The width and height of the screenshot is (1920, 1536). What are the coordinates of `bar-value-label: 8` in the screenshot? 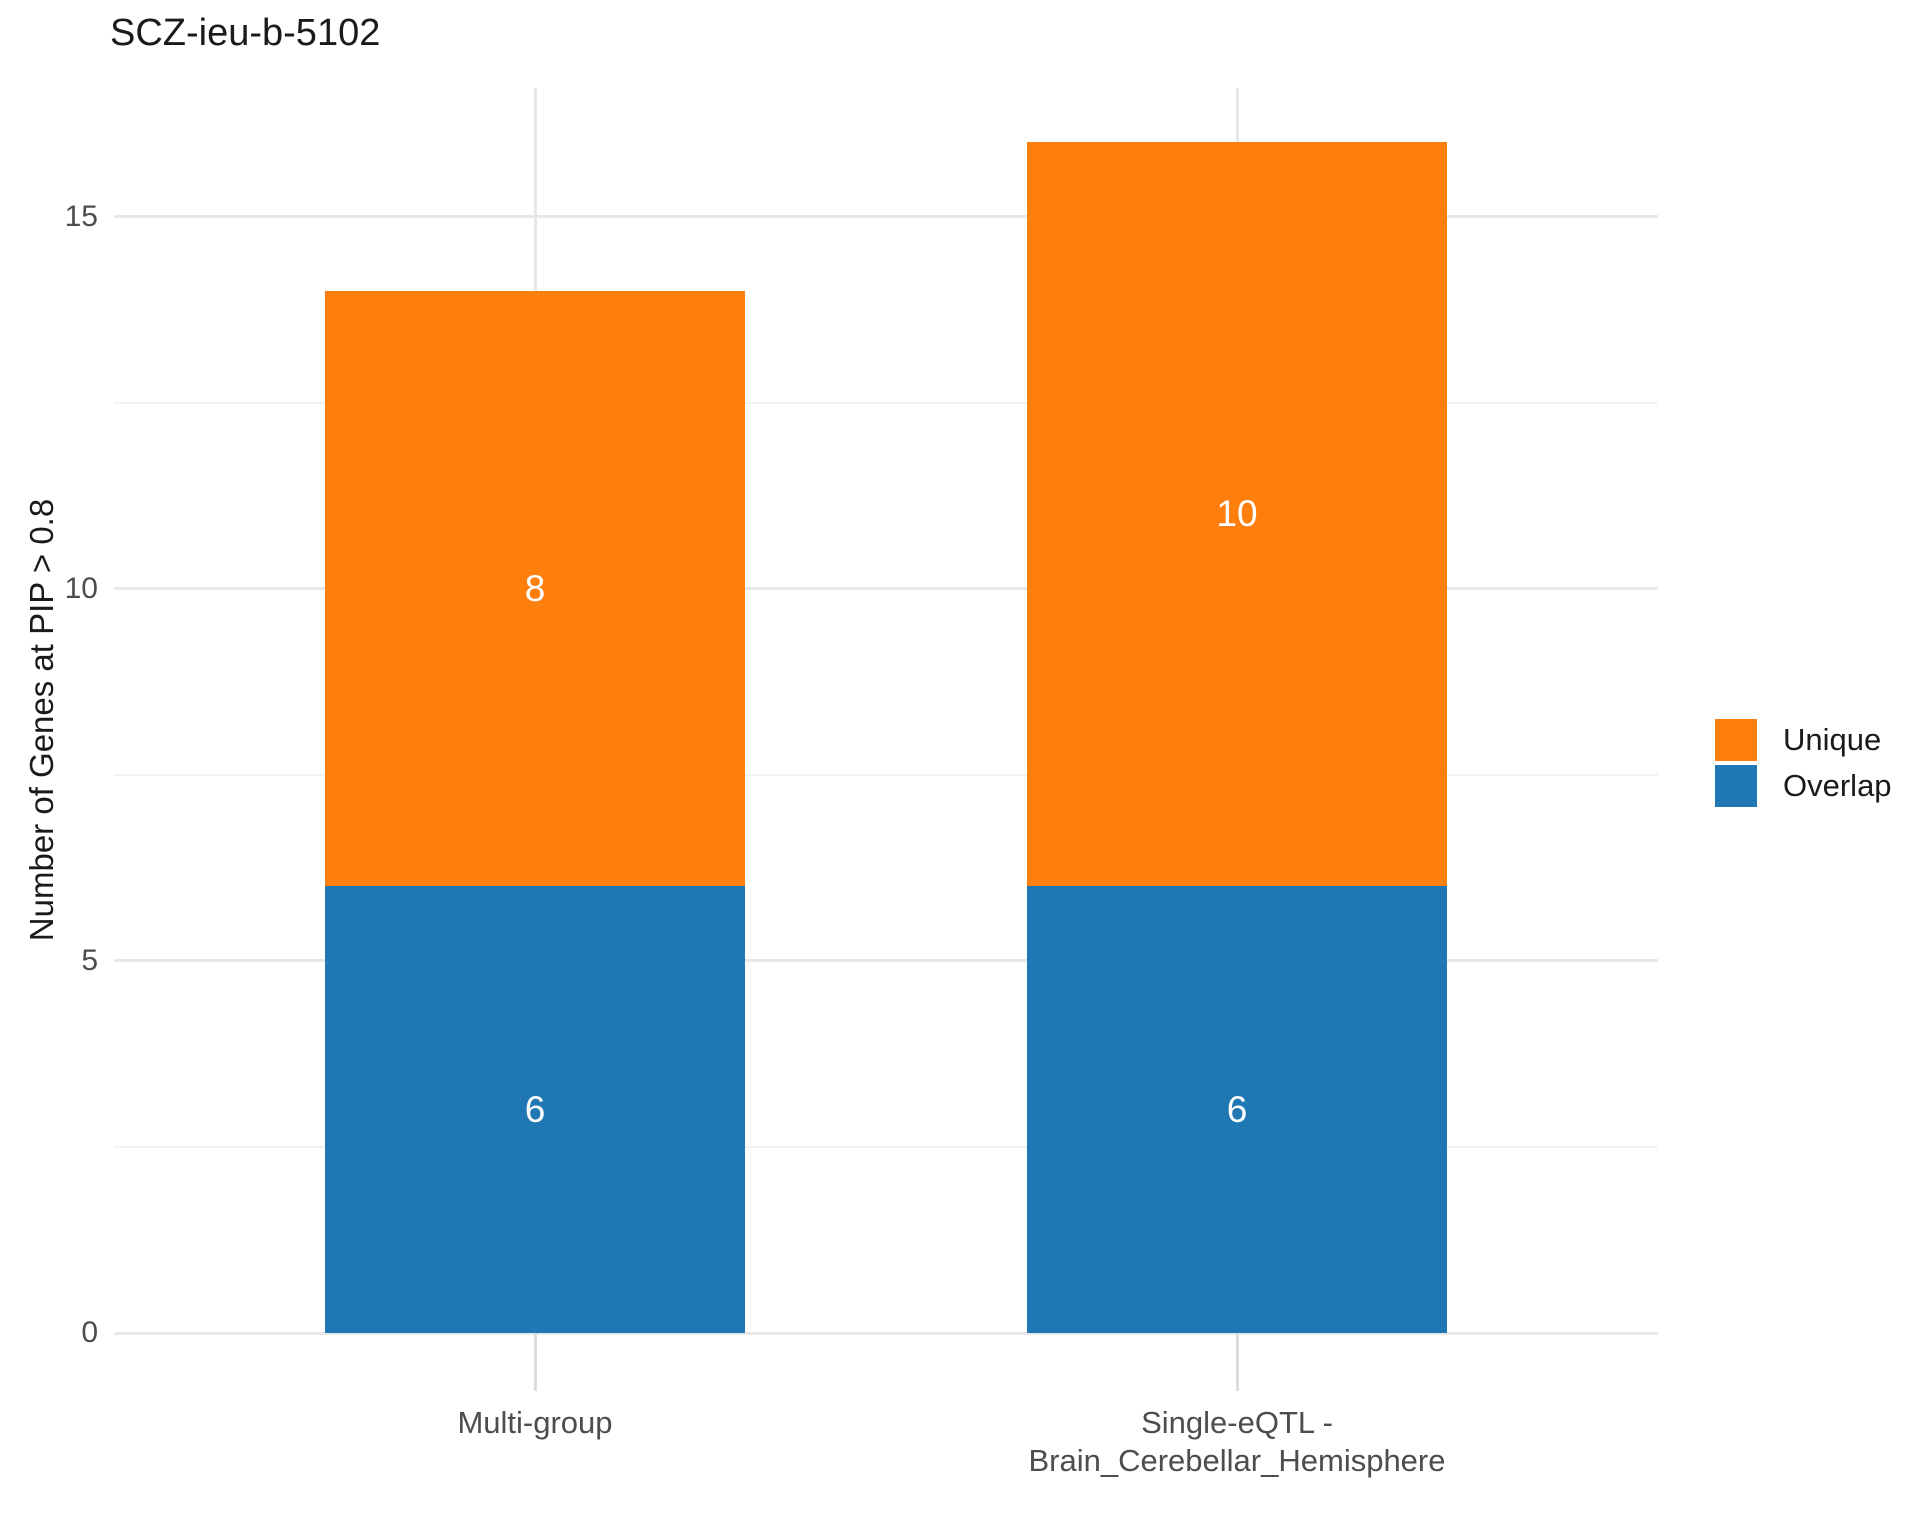 It's located at (535, 588).